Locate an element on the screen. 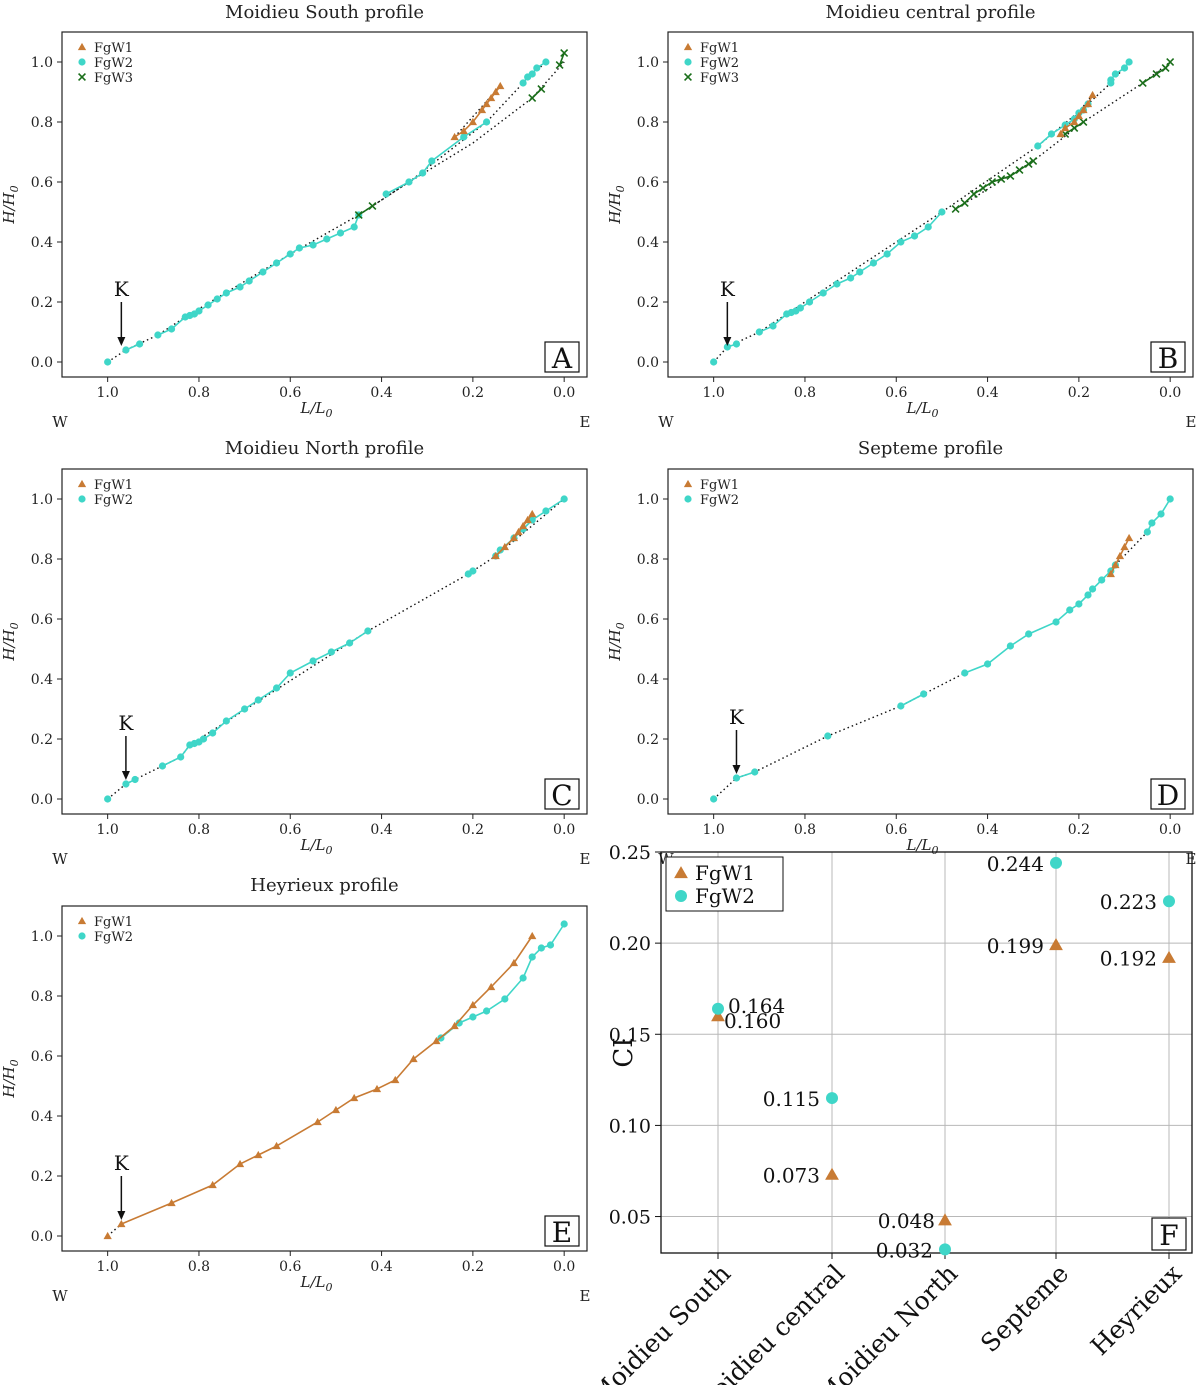  panel-letter: D is located at coordinates (1168, 795).